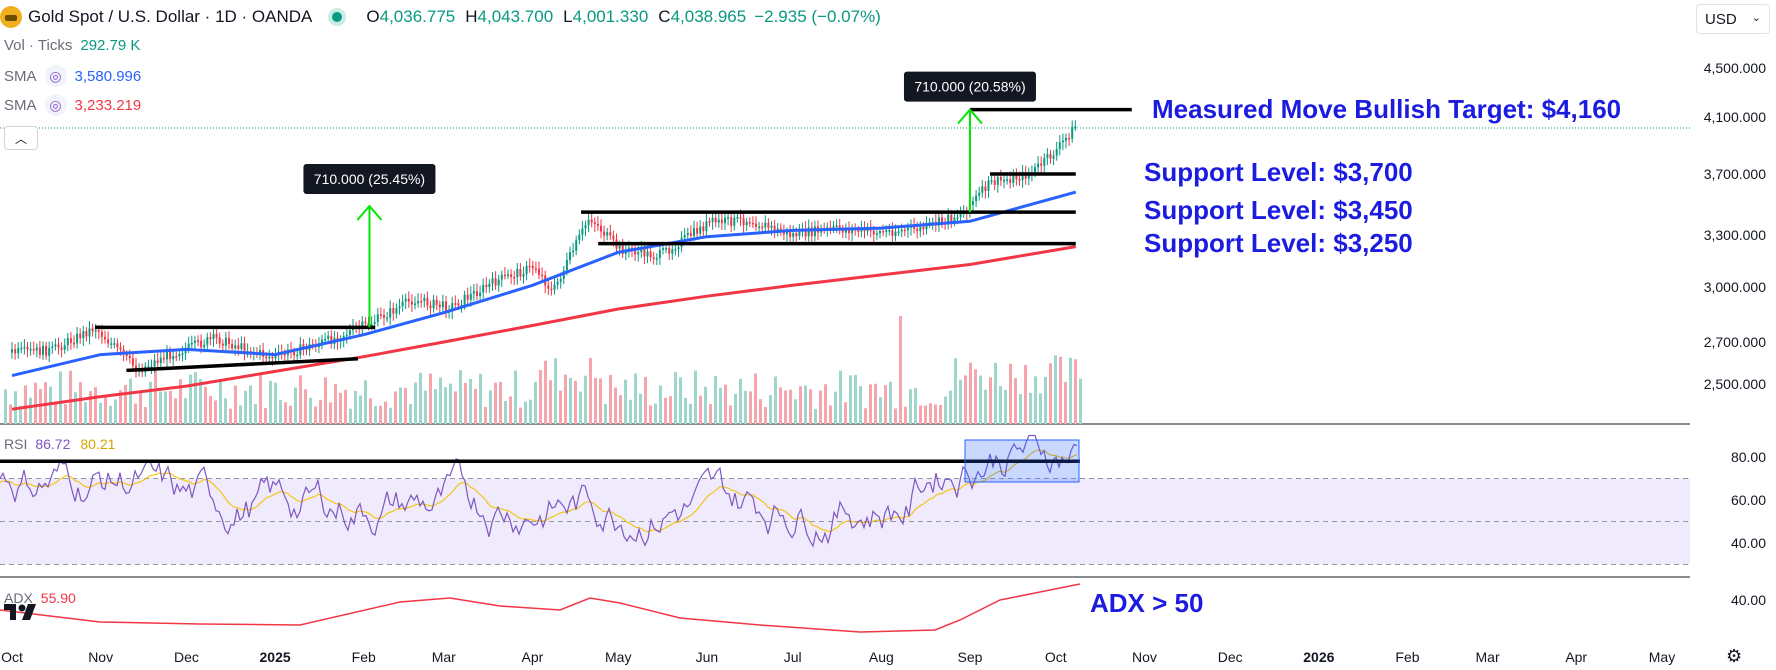 This screenshot has width=1776, height=670. Describe the element at coordinates (1734, 656) in the screenshot. I see `gear-icon: ⚙` at that location.